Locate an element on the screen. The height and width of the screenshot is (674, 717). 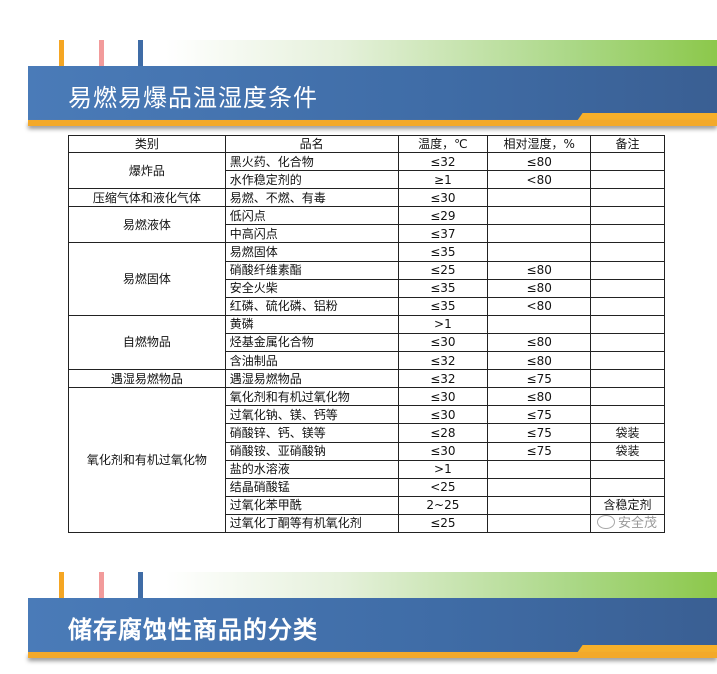
category-cell: 氧化剂和有机过氧化物 is located at coordinates (147, 460).